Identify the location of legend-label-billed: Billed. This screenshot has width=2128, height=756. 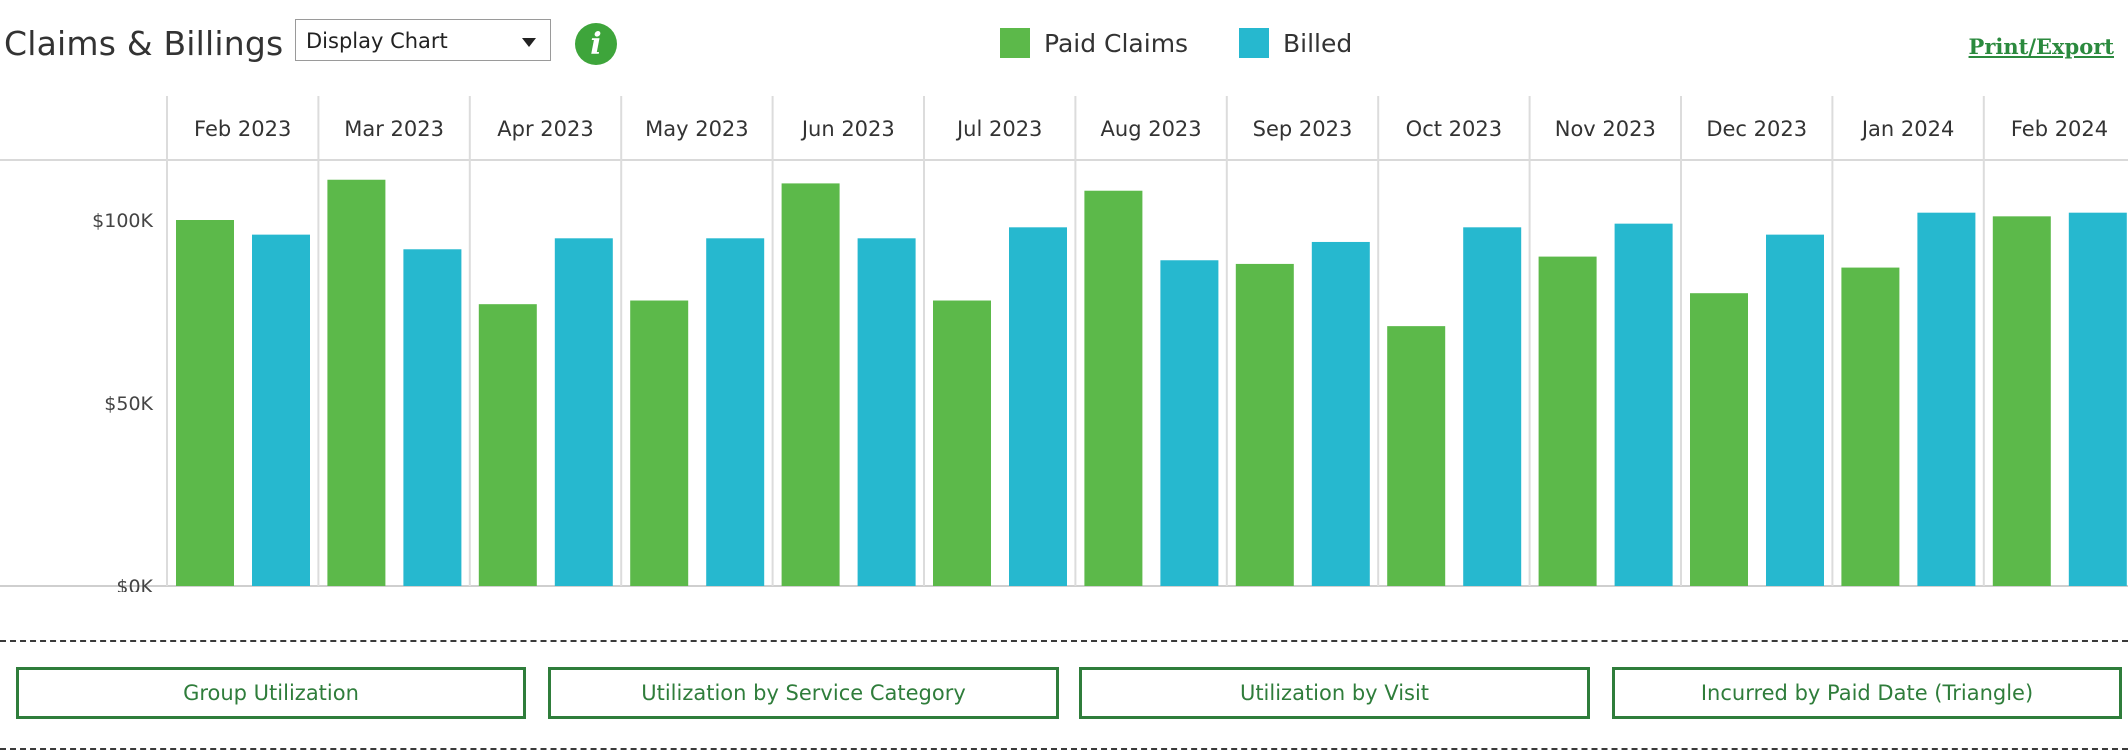
(1318, 43).